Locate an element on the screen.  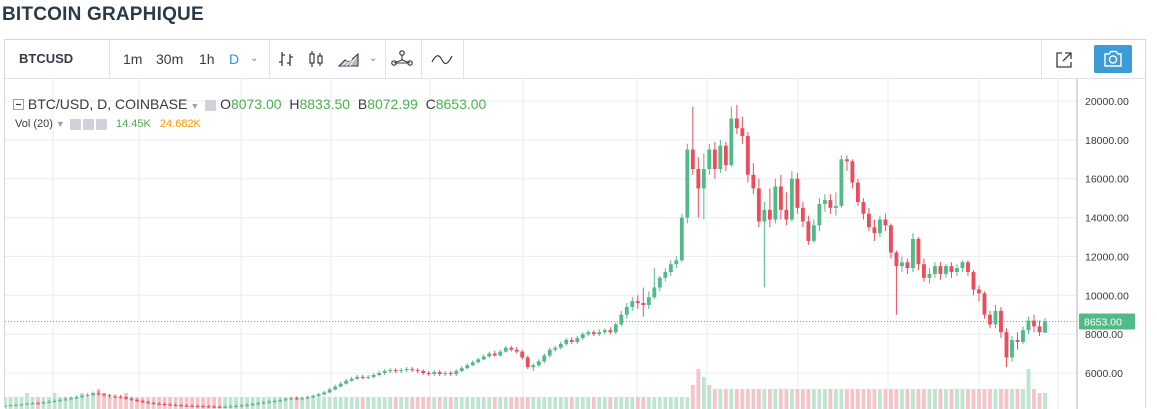
snapshot-button is located at coordinates (1113, 59).